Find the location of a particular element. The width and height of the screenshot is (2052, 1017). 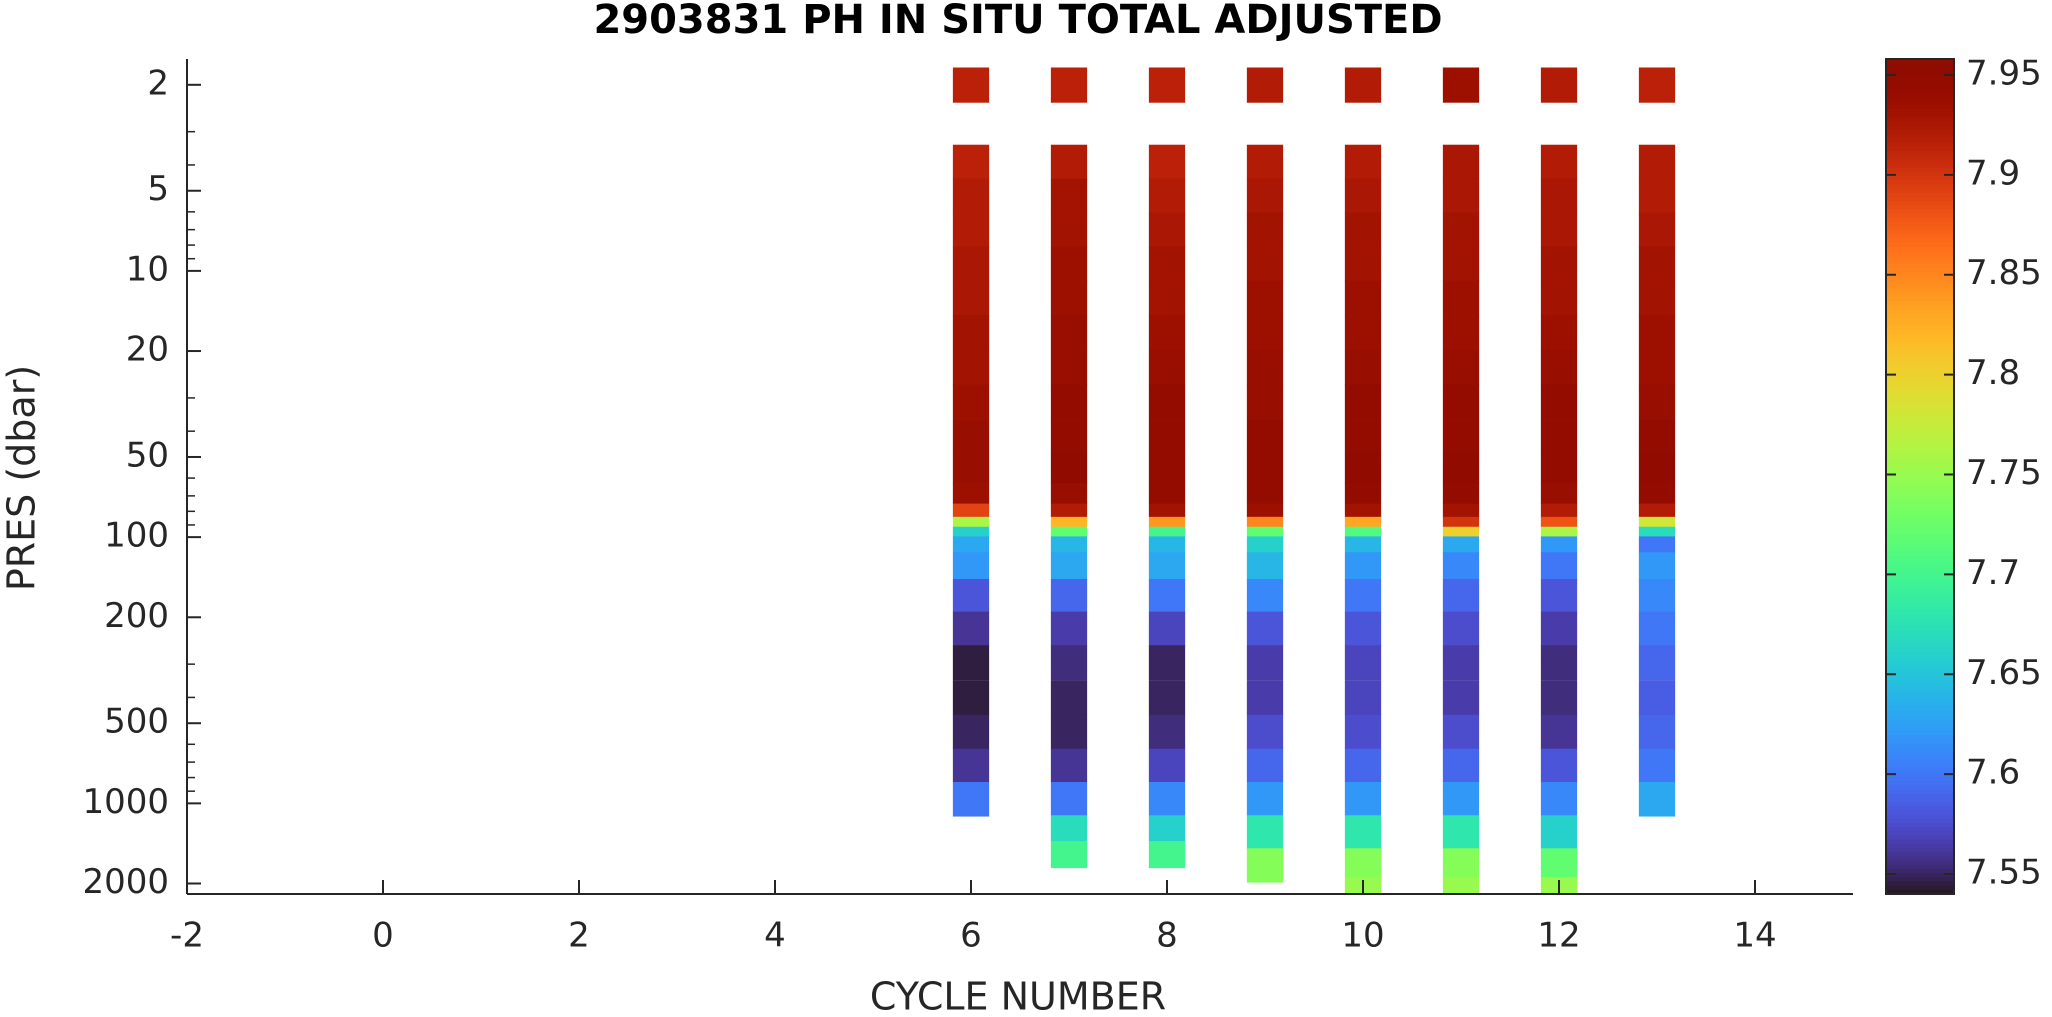

y-tick-label: 20 is located at coordinates (147, 350).